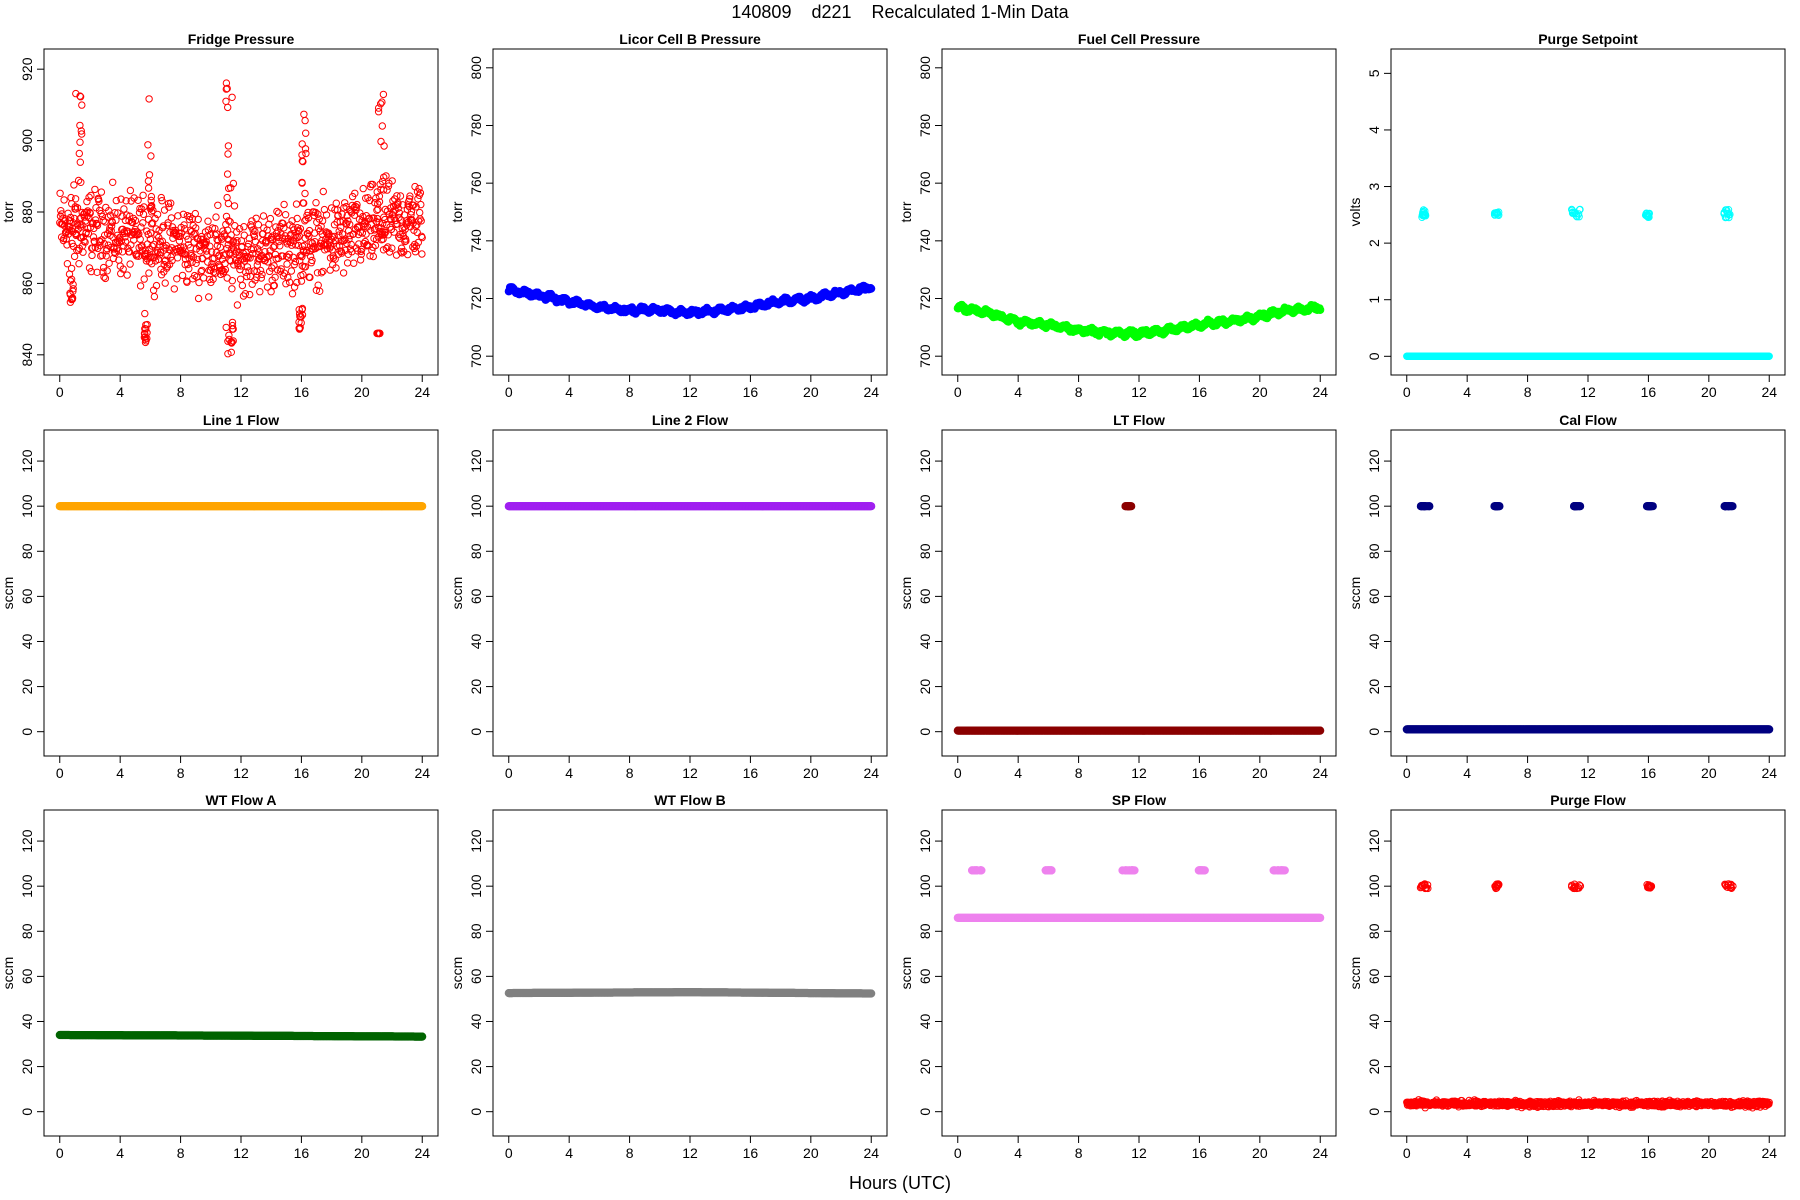 This screenshot has width=1800, height=1200. I want to click on panel-title: Fuel Cell Pressure, so click(1139, 39).